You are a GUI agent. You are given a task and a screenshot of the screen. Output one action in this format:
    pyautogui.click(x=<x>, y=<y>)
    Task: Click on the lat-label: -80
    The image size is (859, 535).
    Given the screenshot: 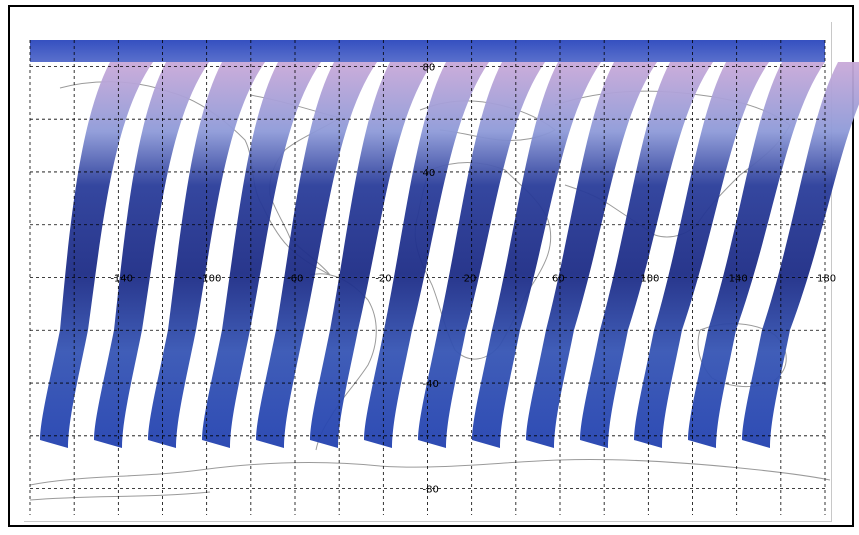 What is the action you would take?
    pyautogui.click(x=431, y=490)
    